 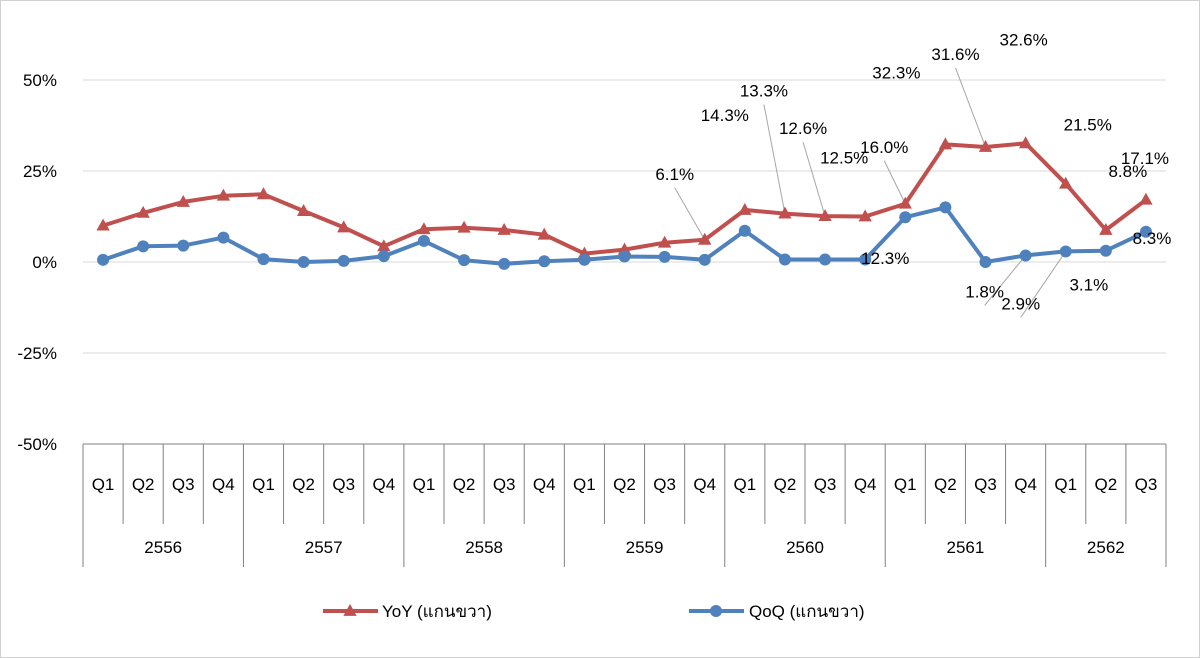 I want to click on data-label: 32.3%, so click(x=896, y=72).